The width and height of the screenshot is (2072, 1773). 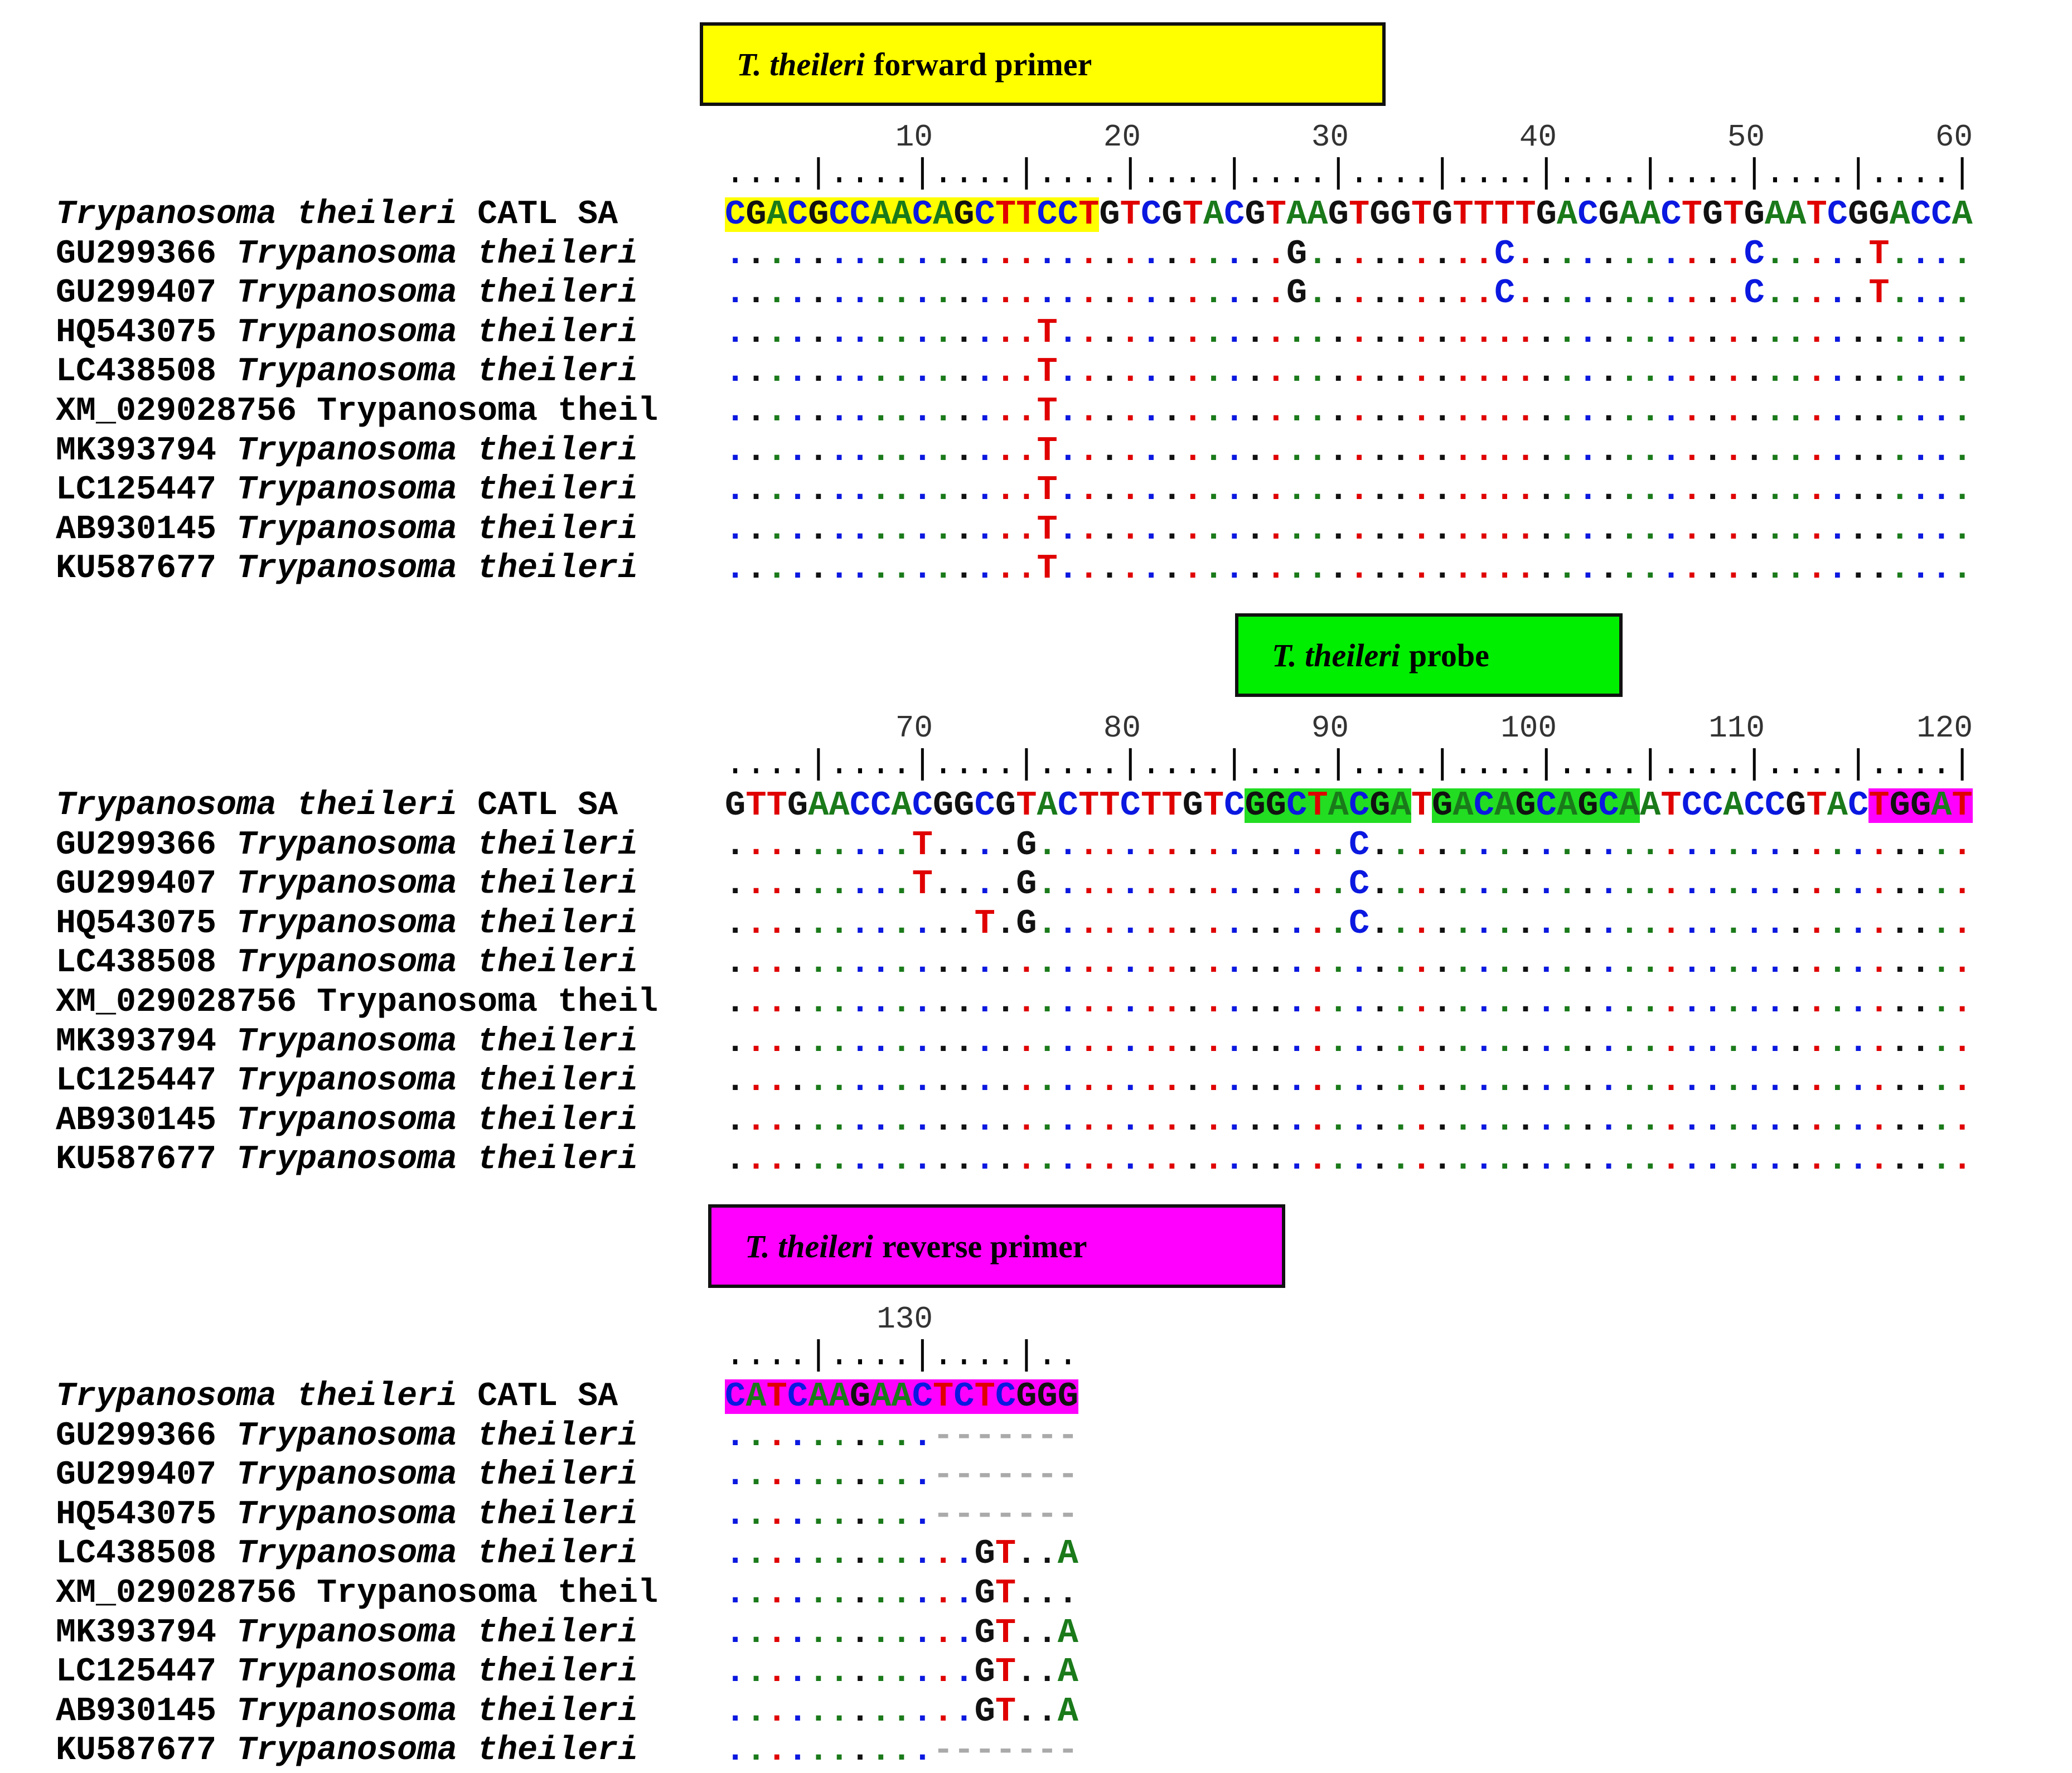 What do you see at coordinates (1449, 656) in the screenshot?
I see `primer-label-text: probe` at bounding box center [1449, 656].